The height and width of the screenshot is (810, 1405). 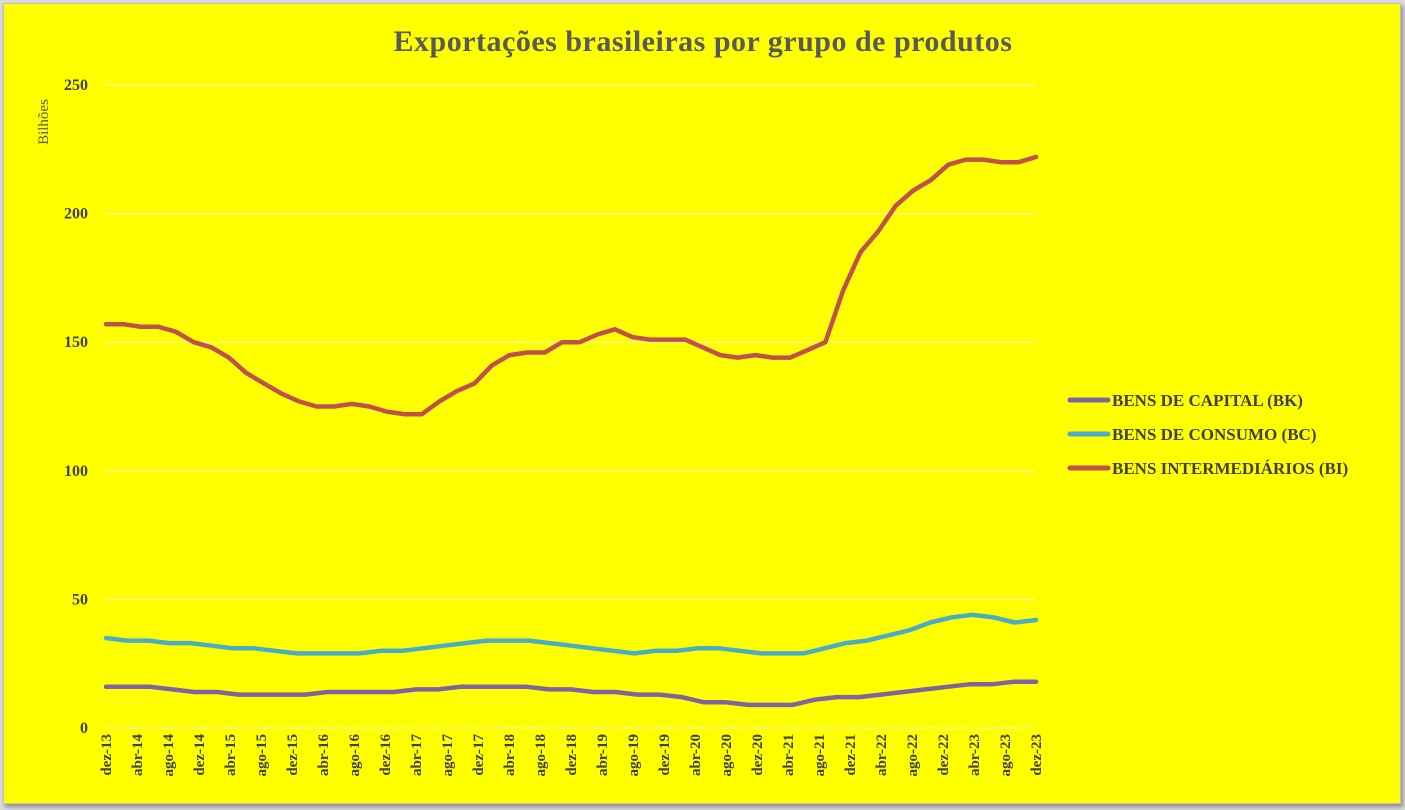 What do you see at coordinates (665, 755) in the screenshot?
I see `x-tick-label: dez-19` at bounding box center [665, 755].